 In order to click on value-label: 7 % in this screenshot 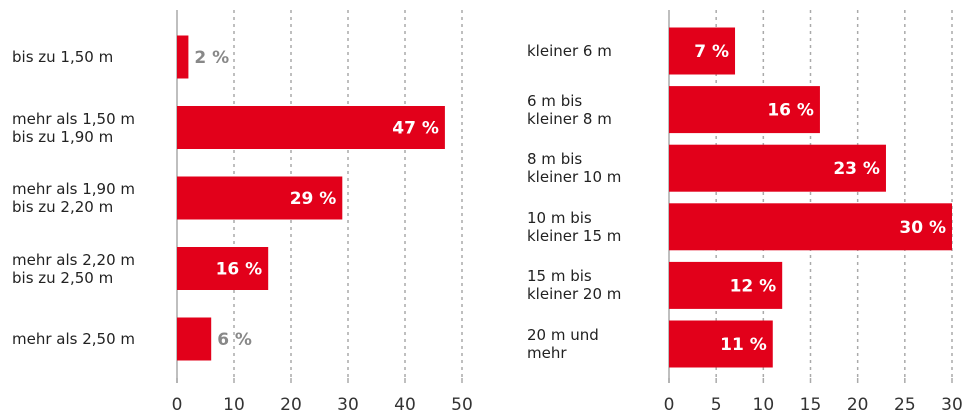, I will do `click(711, 52)`.